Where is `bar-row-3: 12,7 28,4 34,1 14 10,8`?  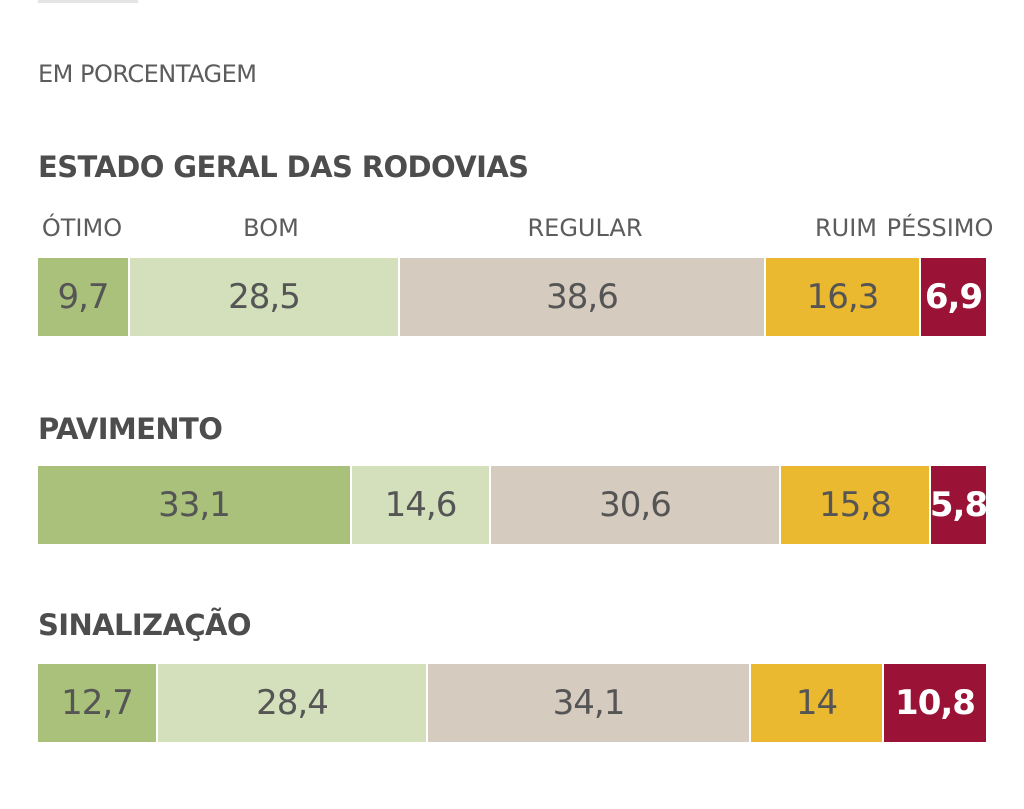 bar-row-3: 12,7 28,4 34,1 14 10,8 is located at coordinates (512, 703).